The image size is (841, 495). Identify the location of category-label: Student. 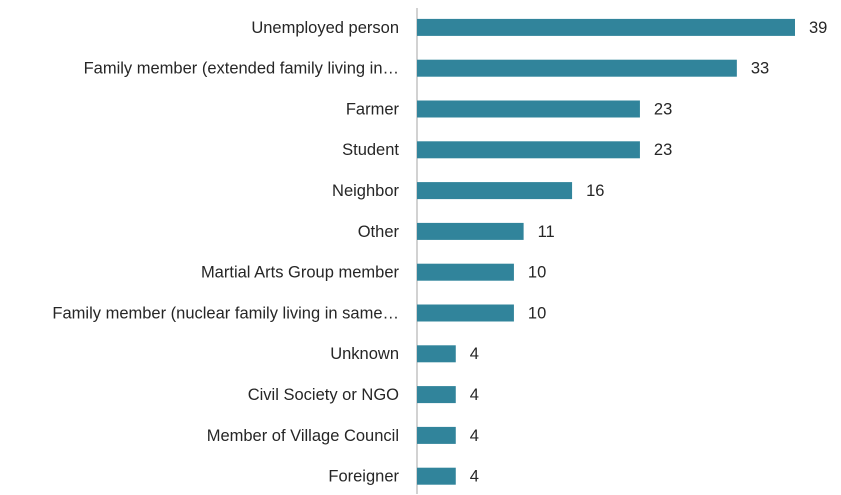
(370, 150).